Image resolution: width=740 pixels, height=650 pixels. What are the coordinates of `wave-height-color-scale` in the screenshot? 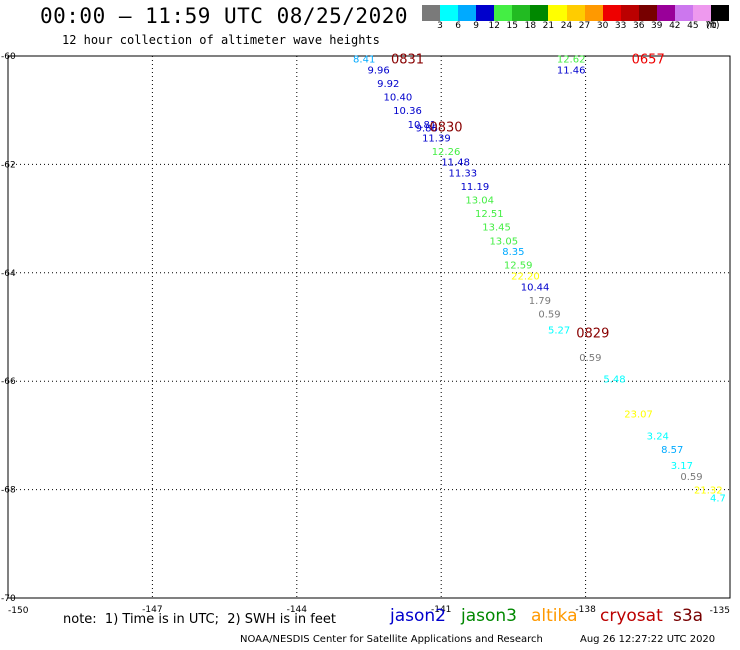 It's located at (576, 13).